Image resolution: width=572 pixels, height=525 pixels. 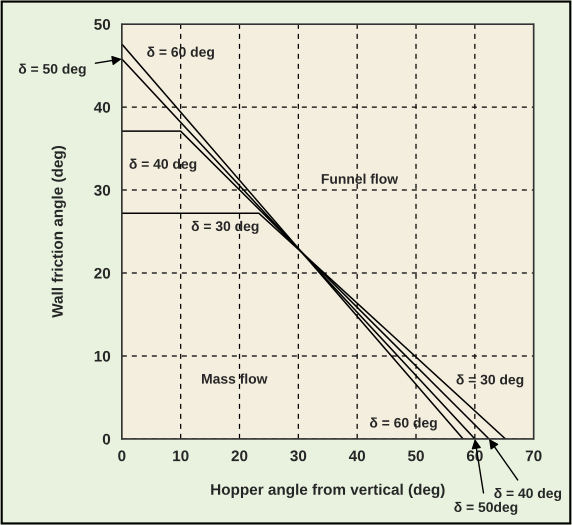 I want to click on annotation: Funnel flow, so click(x=360, y=179).